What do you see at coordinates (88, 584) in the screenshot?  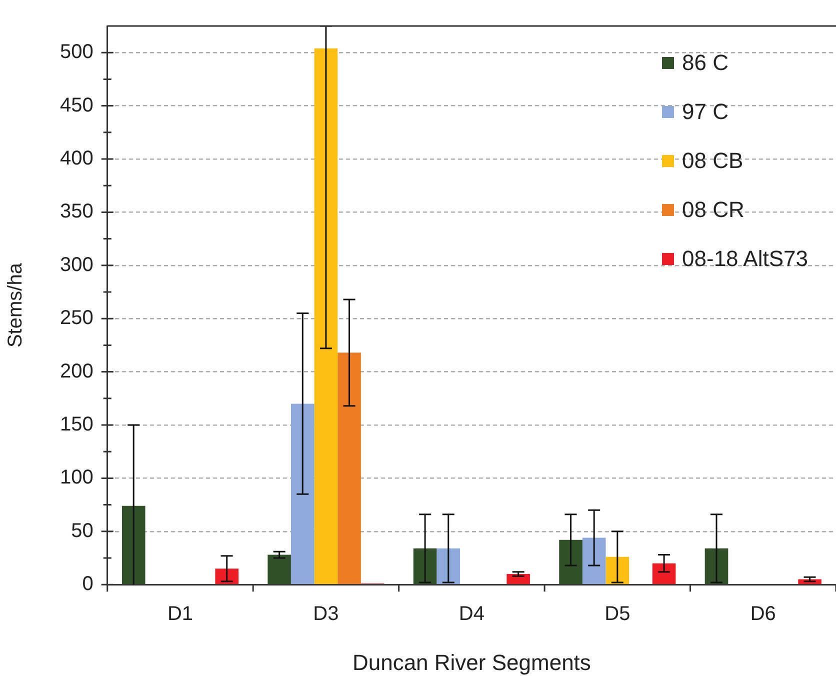 I see `y-tick-label: 0` at bounding box center [88, 584].